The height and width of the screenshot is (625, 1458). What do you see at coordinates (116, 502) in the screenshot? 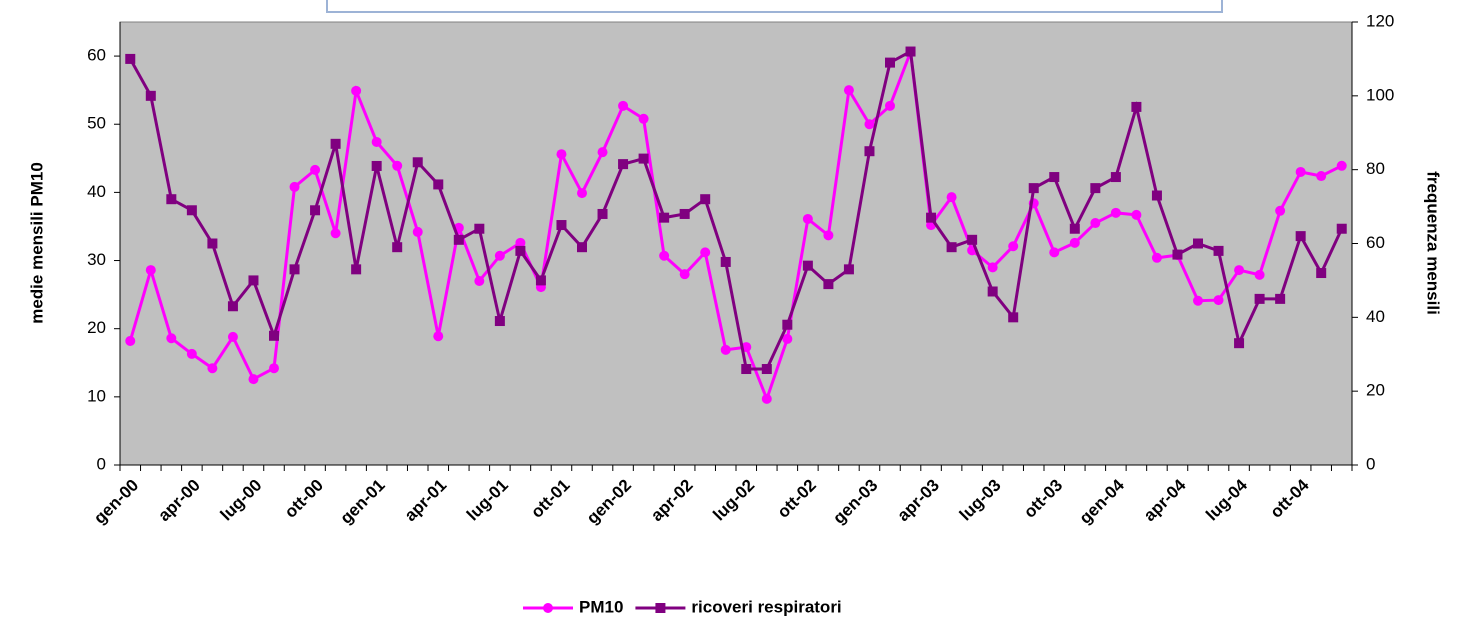
I see `x-tick-label: gen-00` at bounding box center [116, 502].